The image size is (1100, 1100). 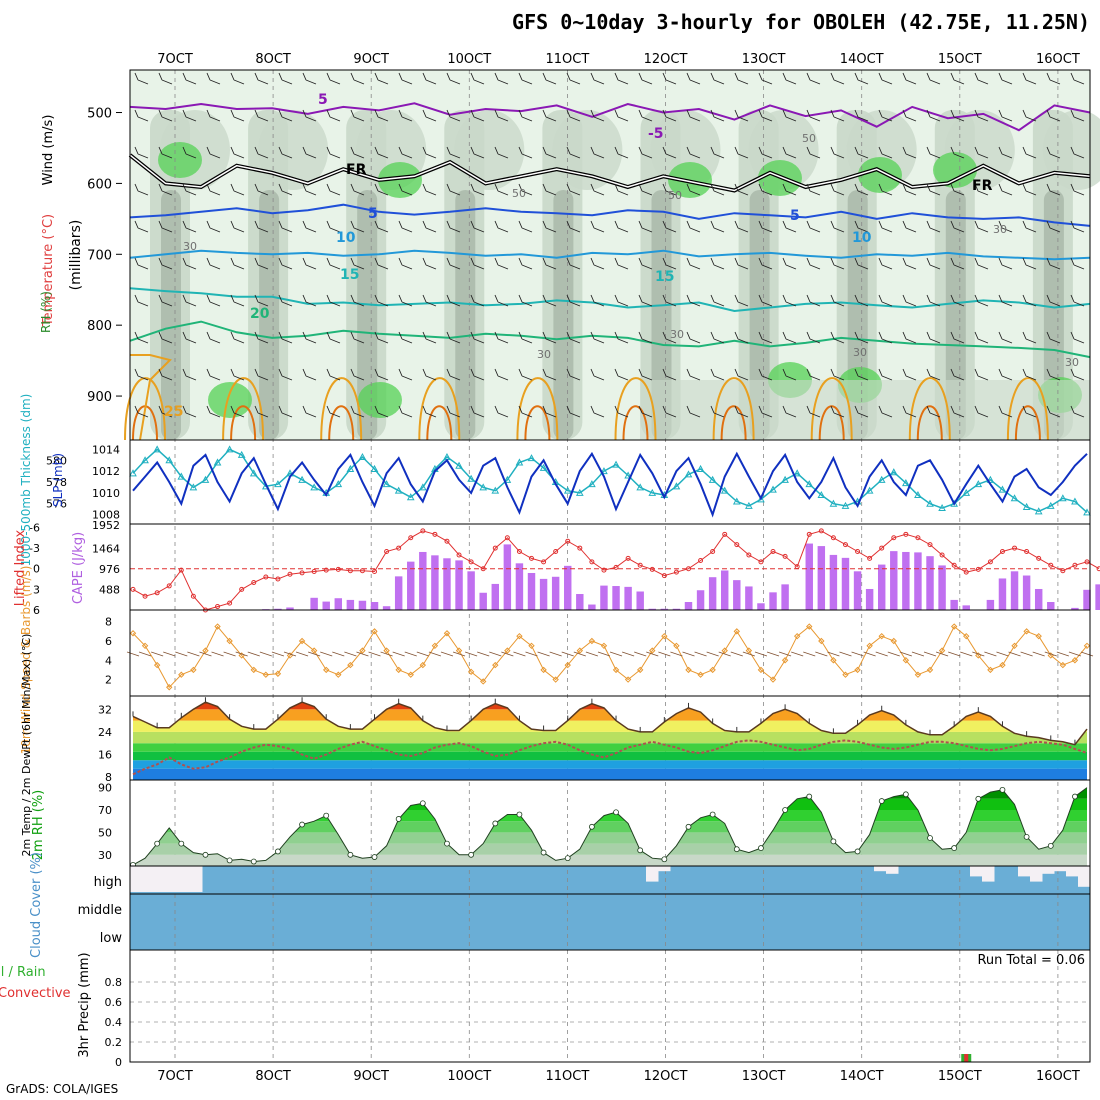 What do you see at coordinates (173, 412) in the screenshot?
I see `isotherm-label: 25` at bounding box center [173, 412].